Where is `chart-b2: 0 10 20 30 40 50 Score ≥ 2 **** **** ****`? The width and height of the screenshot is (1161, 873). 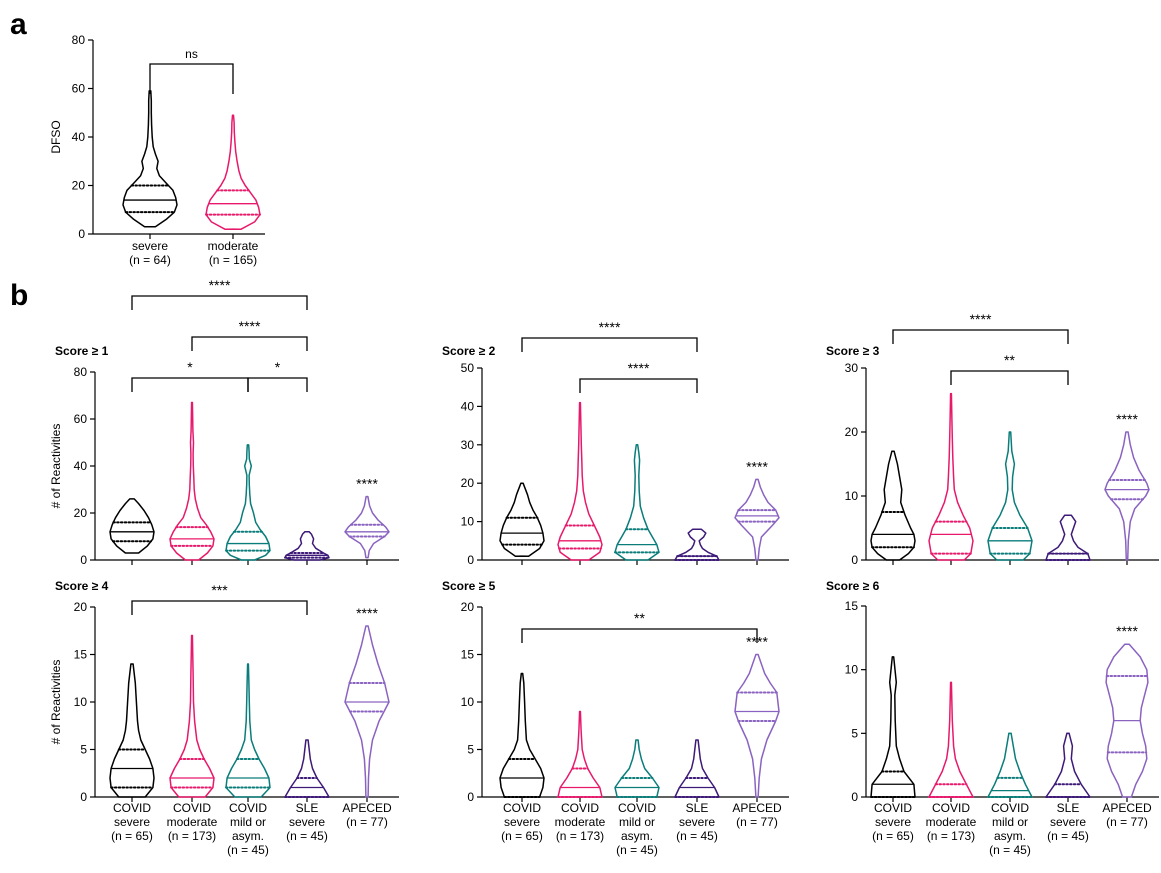
chart-b2: 0 10 20 30 40 50 Score ≥ 2 **** **** **** is located at coordinates (615, 443).